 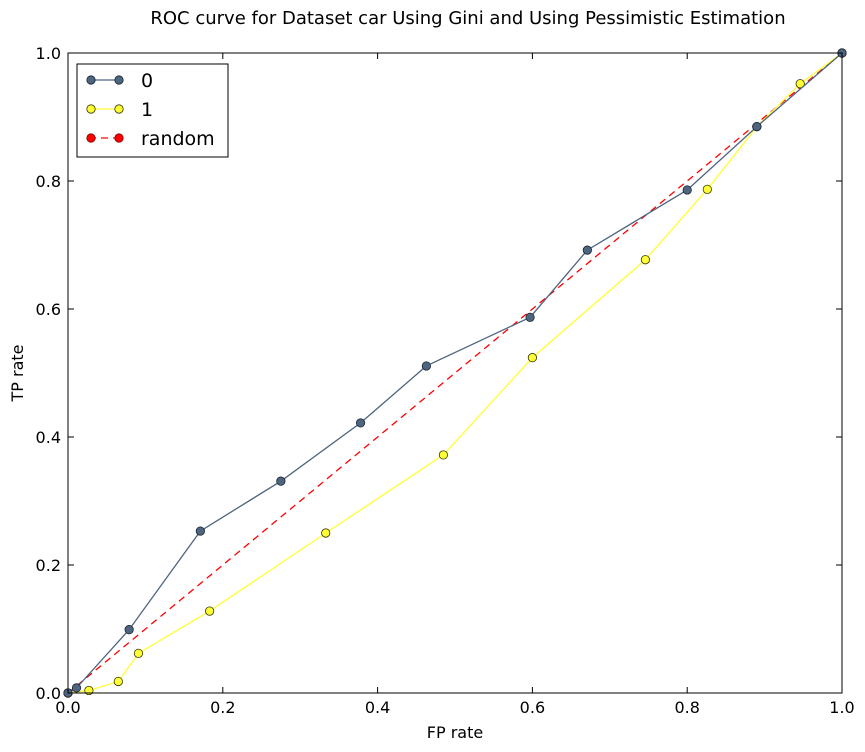 I want to click on x-tick-label: 0.8, so click(x=686, y=707).